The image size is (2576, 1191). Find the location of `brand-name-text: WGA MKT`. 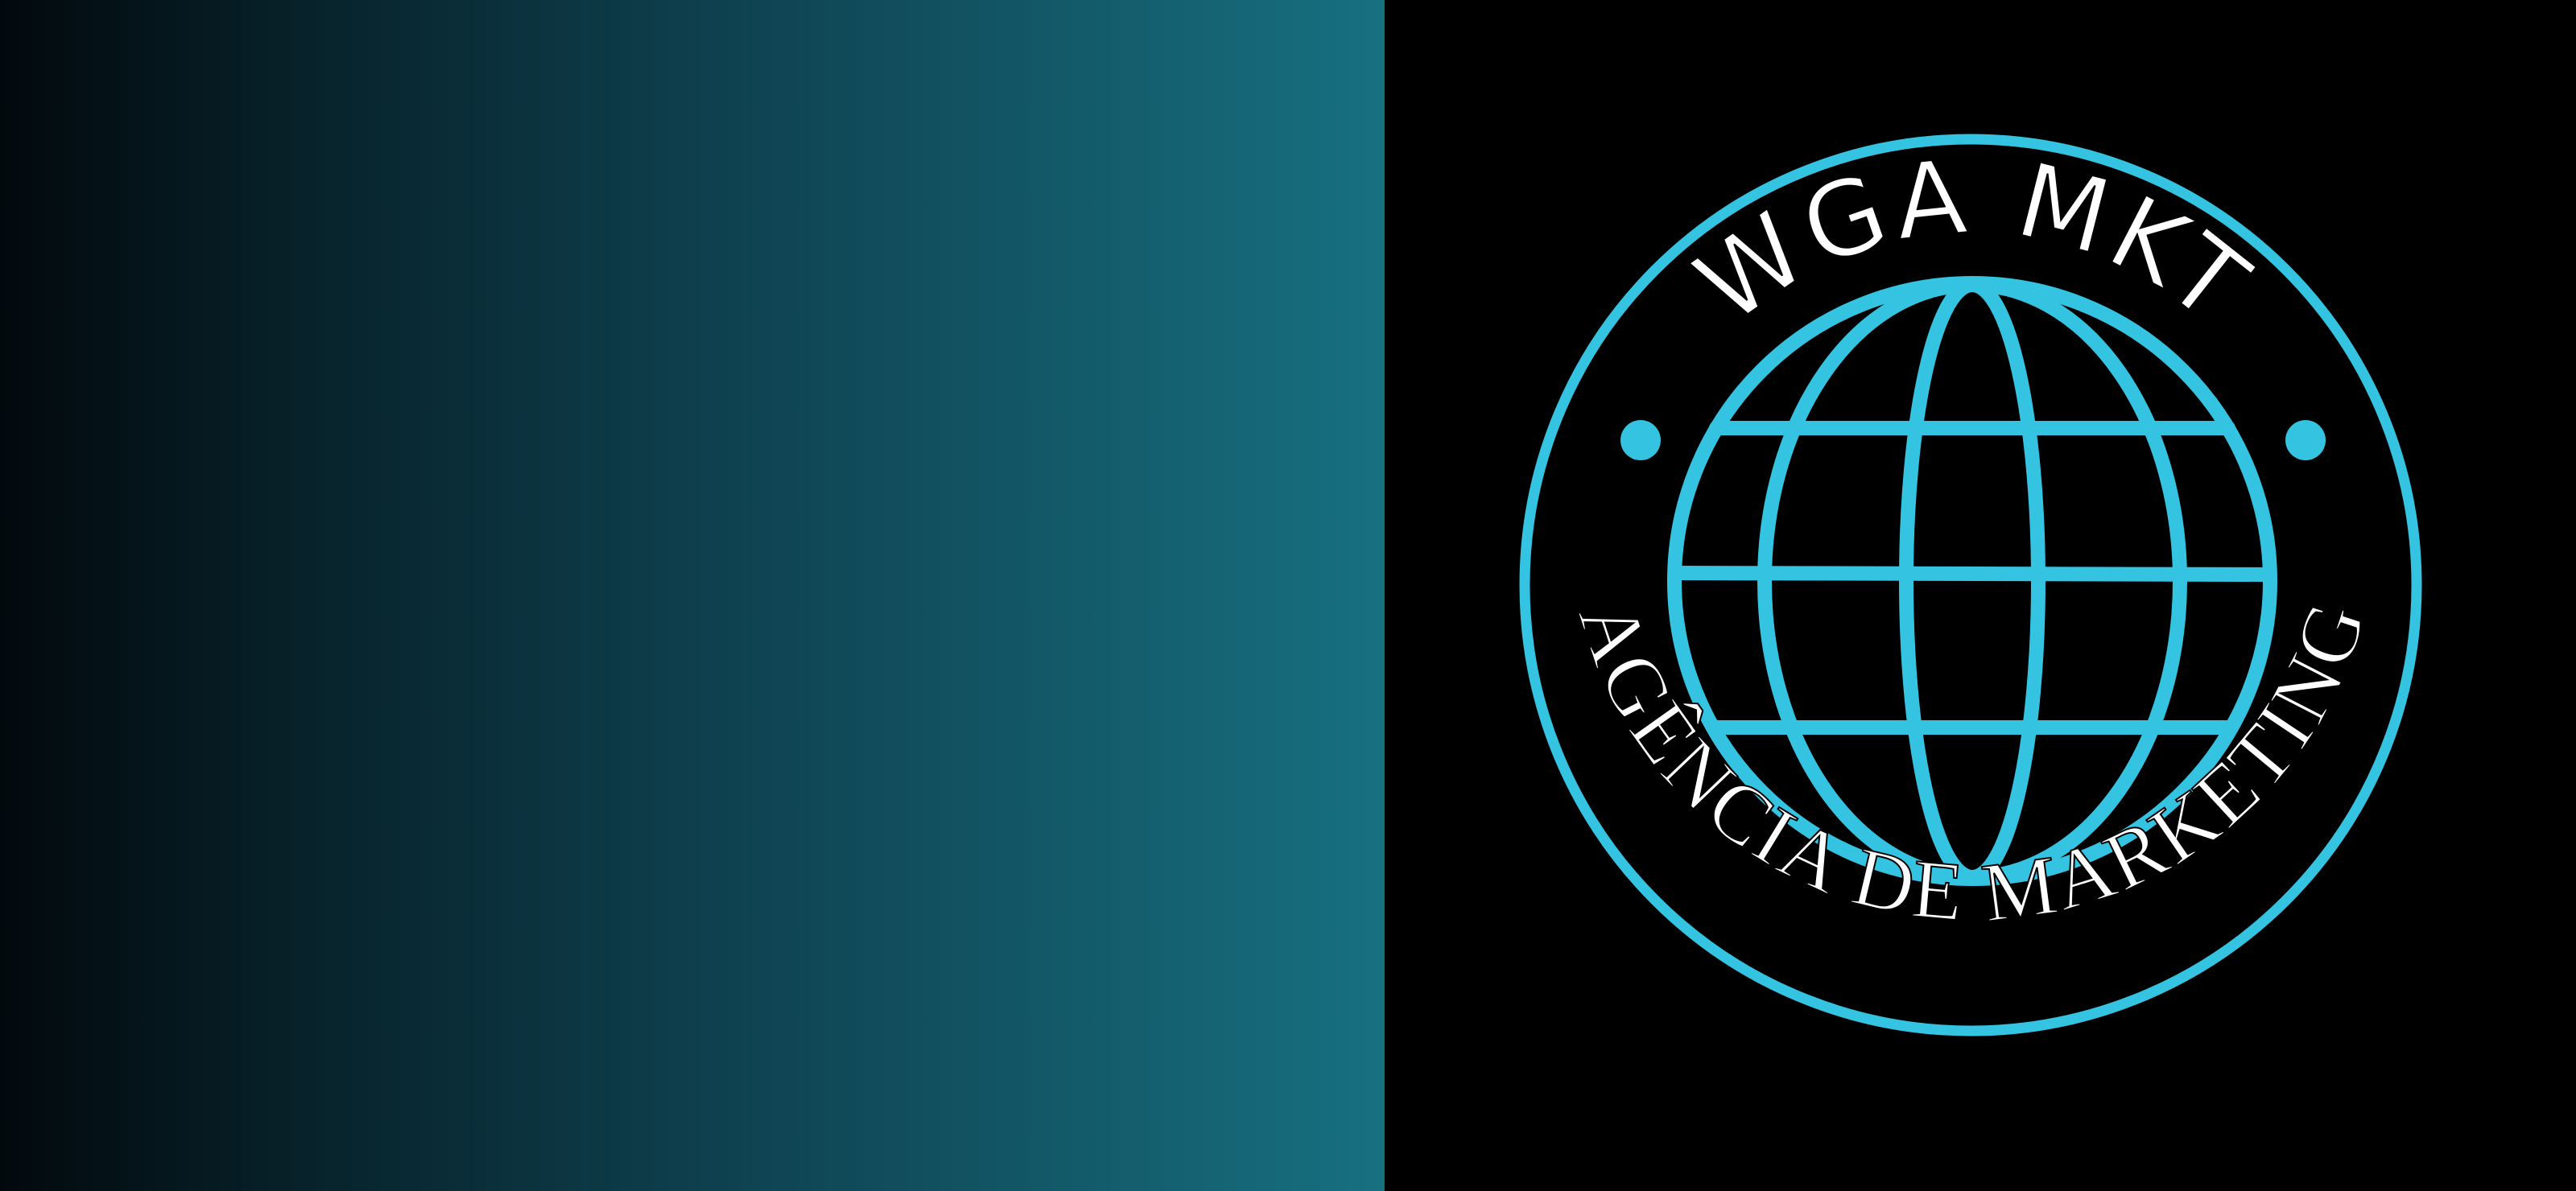

brand-name-text: WGA MKT is located at coordinates (1973, 242).